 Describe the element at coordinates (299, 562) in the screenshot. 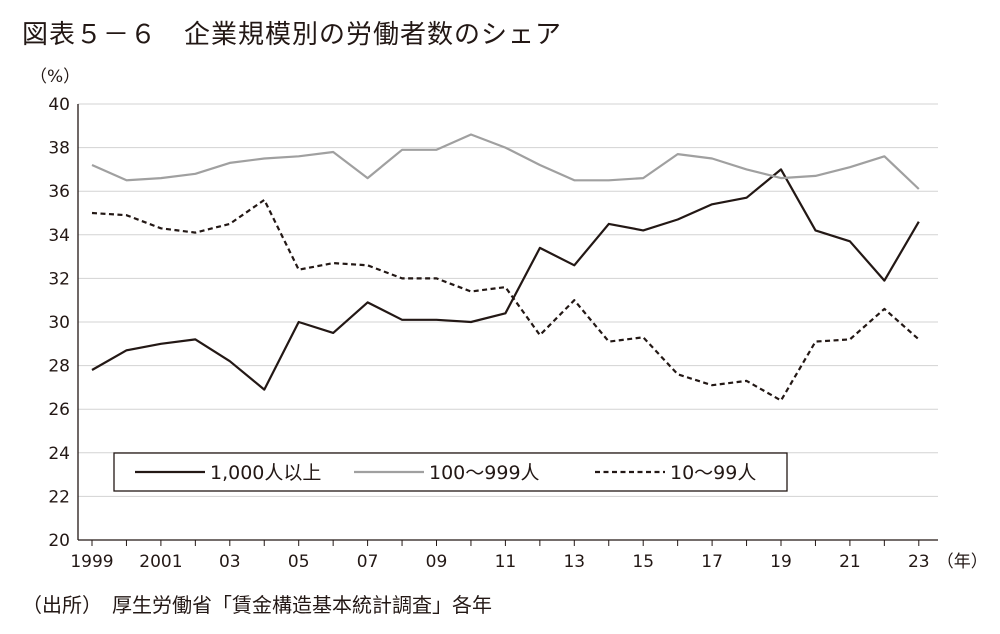

I see `x-tick-label: 05` at that location.